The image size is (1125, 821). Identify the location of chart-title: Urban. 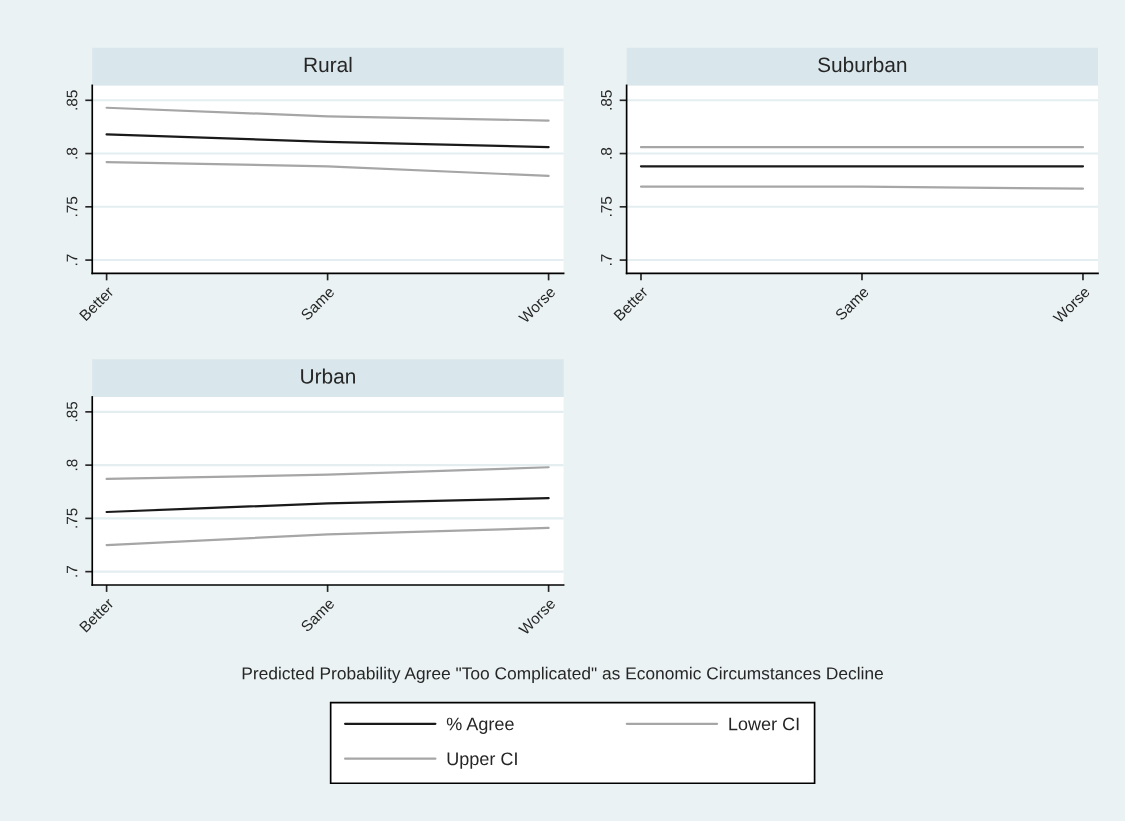
(328, 376).